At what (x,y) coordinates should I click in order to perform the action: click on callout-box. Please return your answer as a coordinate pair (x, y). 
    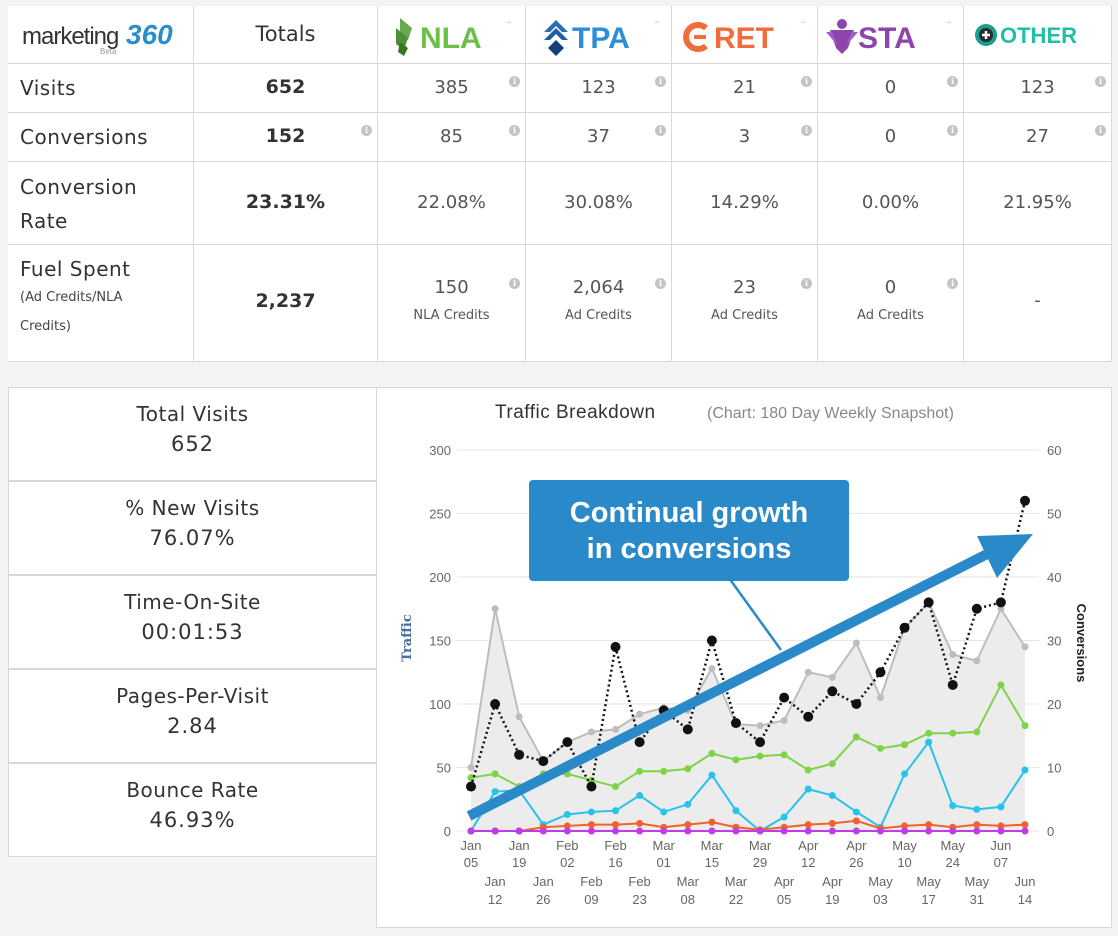
    Looking at the image, I should click on (689, 530).